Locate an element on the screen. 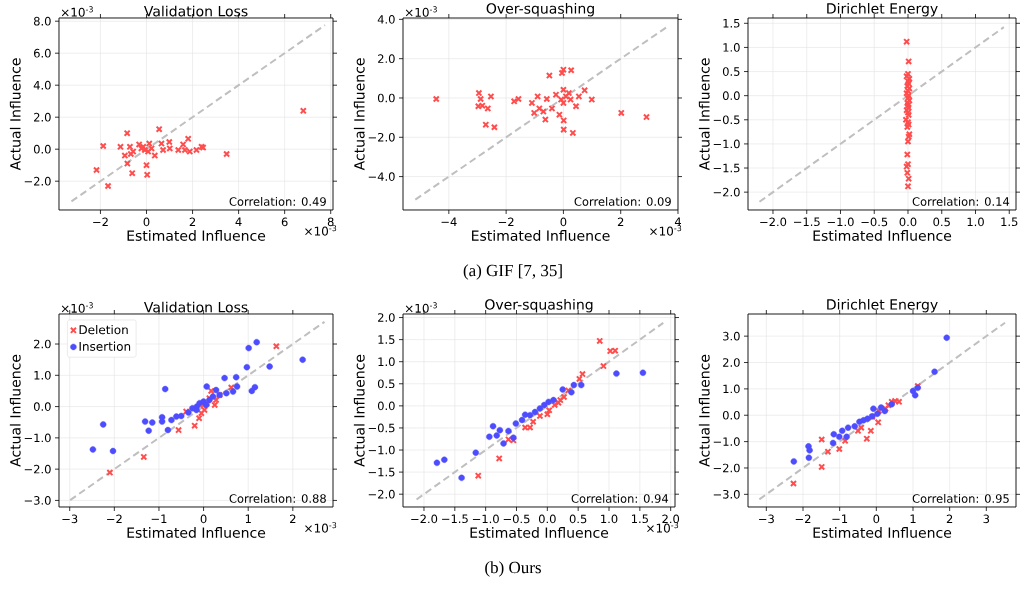 This screenshot has width=1026, height=590. x-tick-label: 1.5 is located at coordinates (639, 519).